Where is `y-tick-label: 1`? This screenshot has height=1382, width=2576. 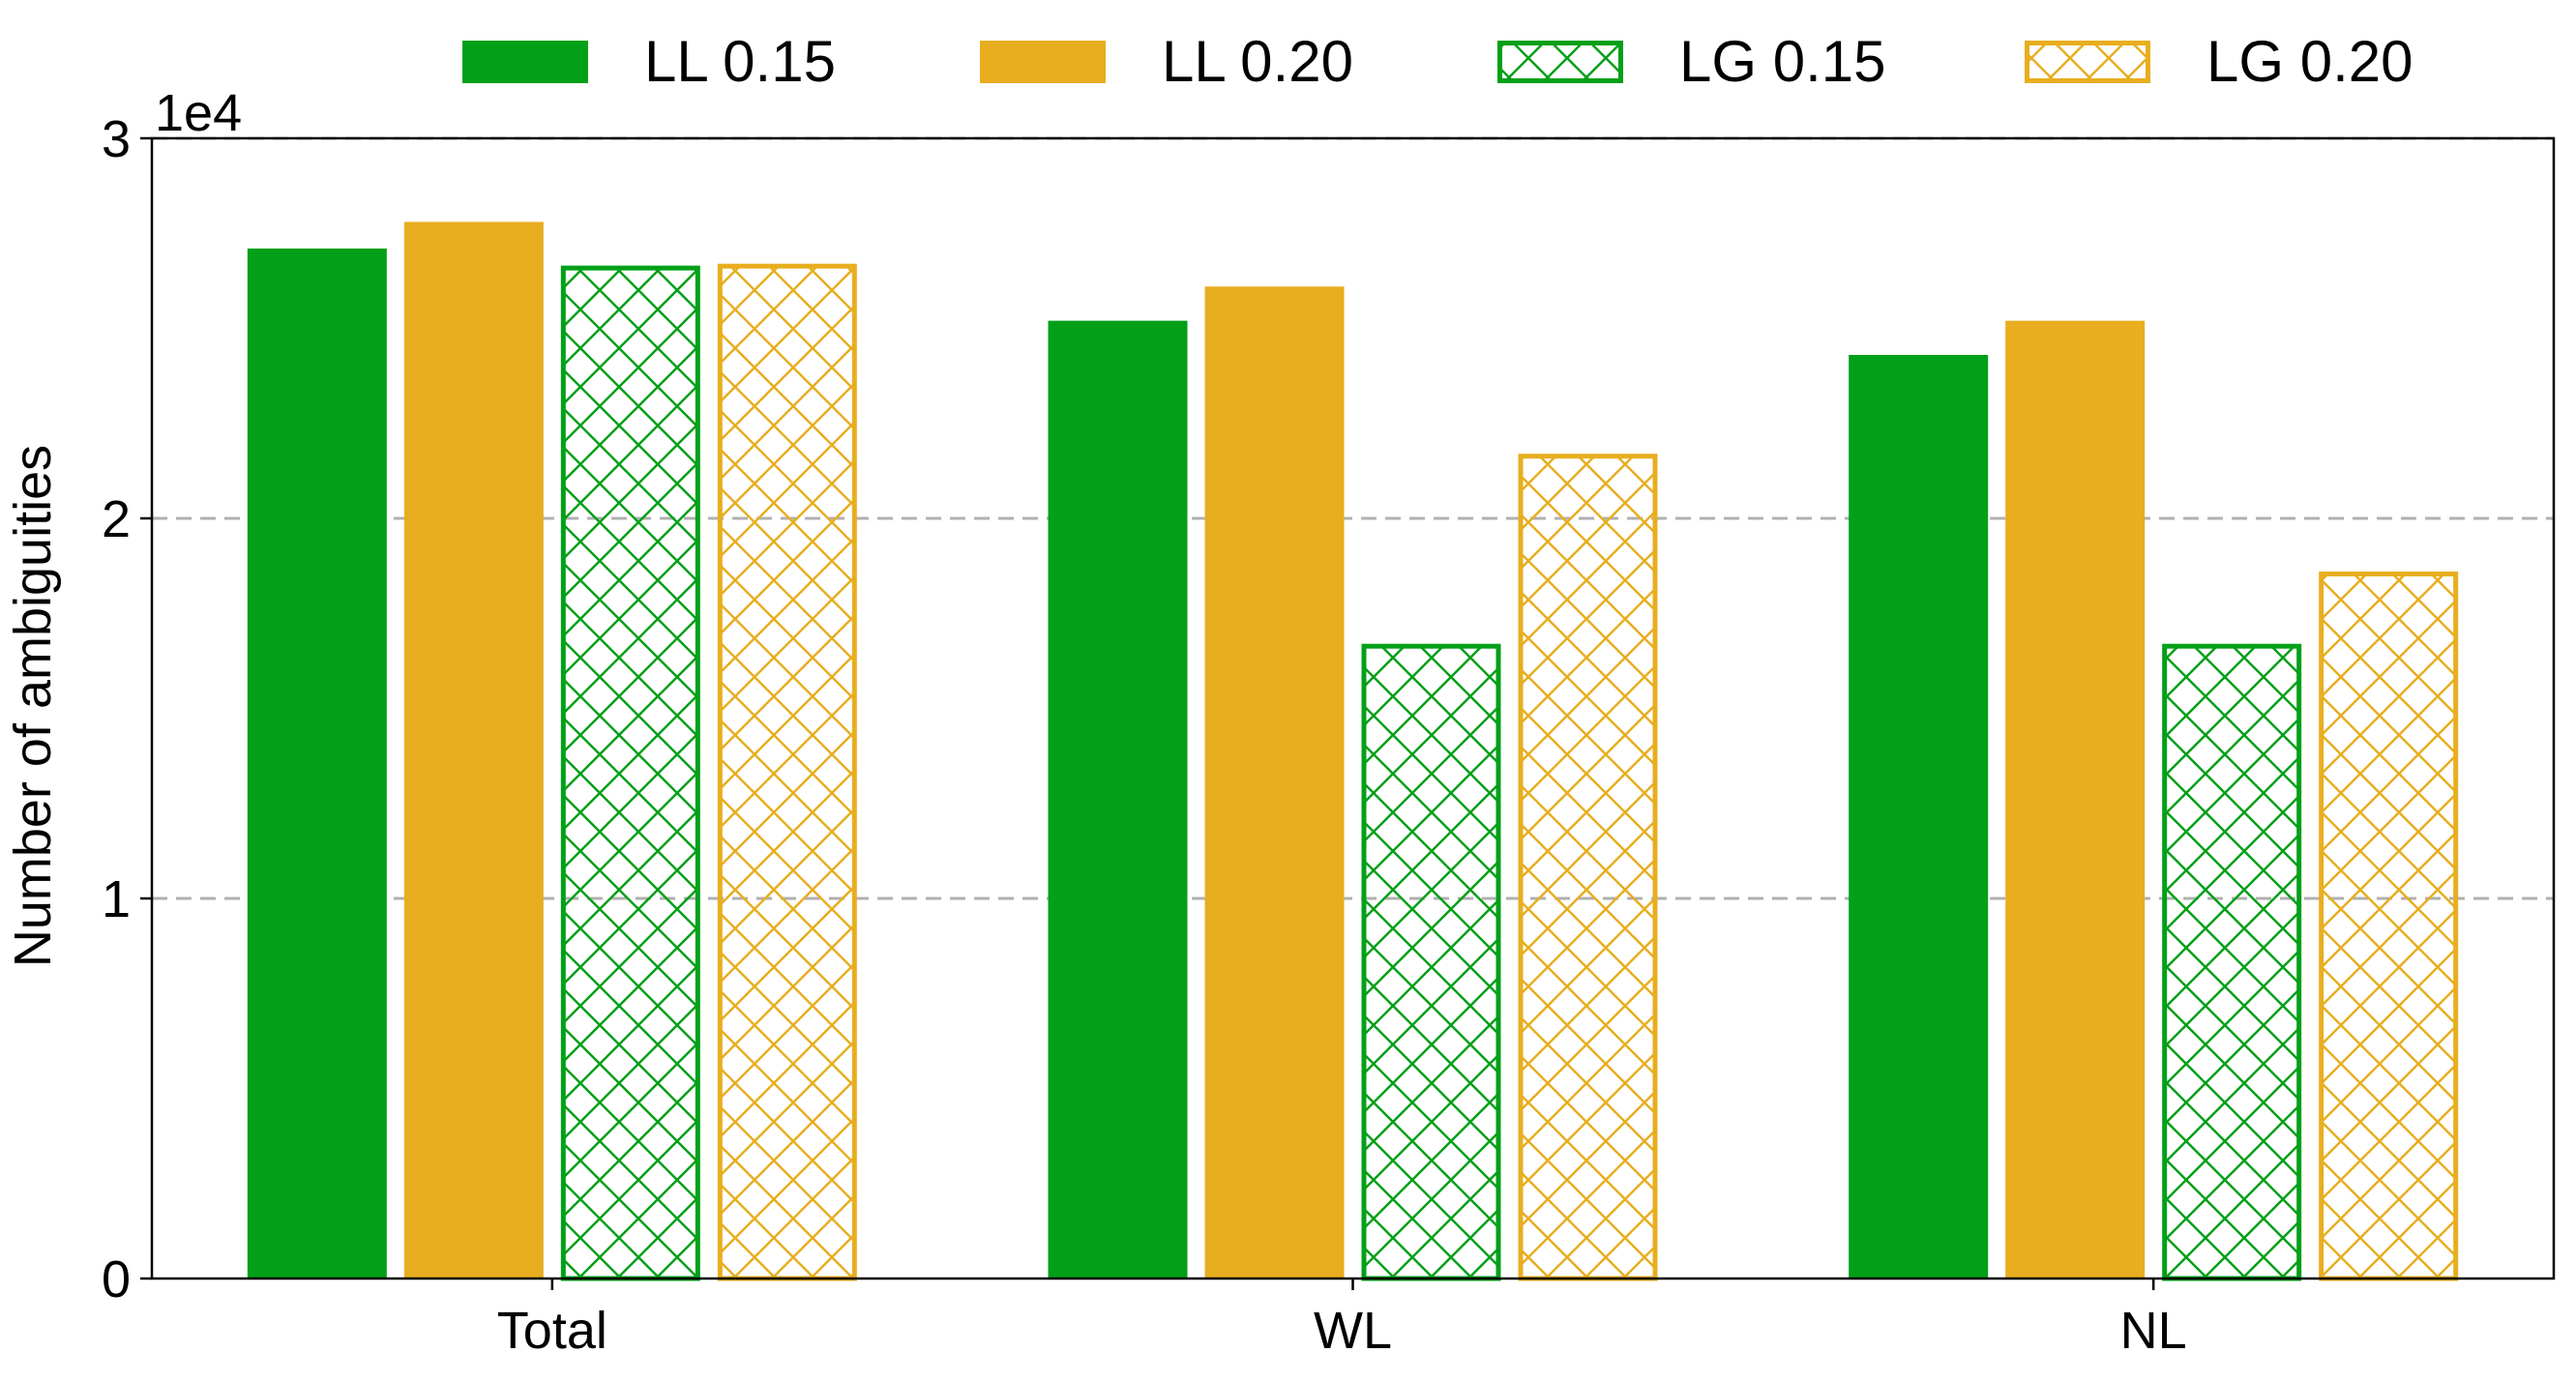 y-tick-label: 1 is located at coordinates (116, 899).